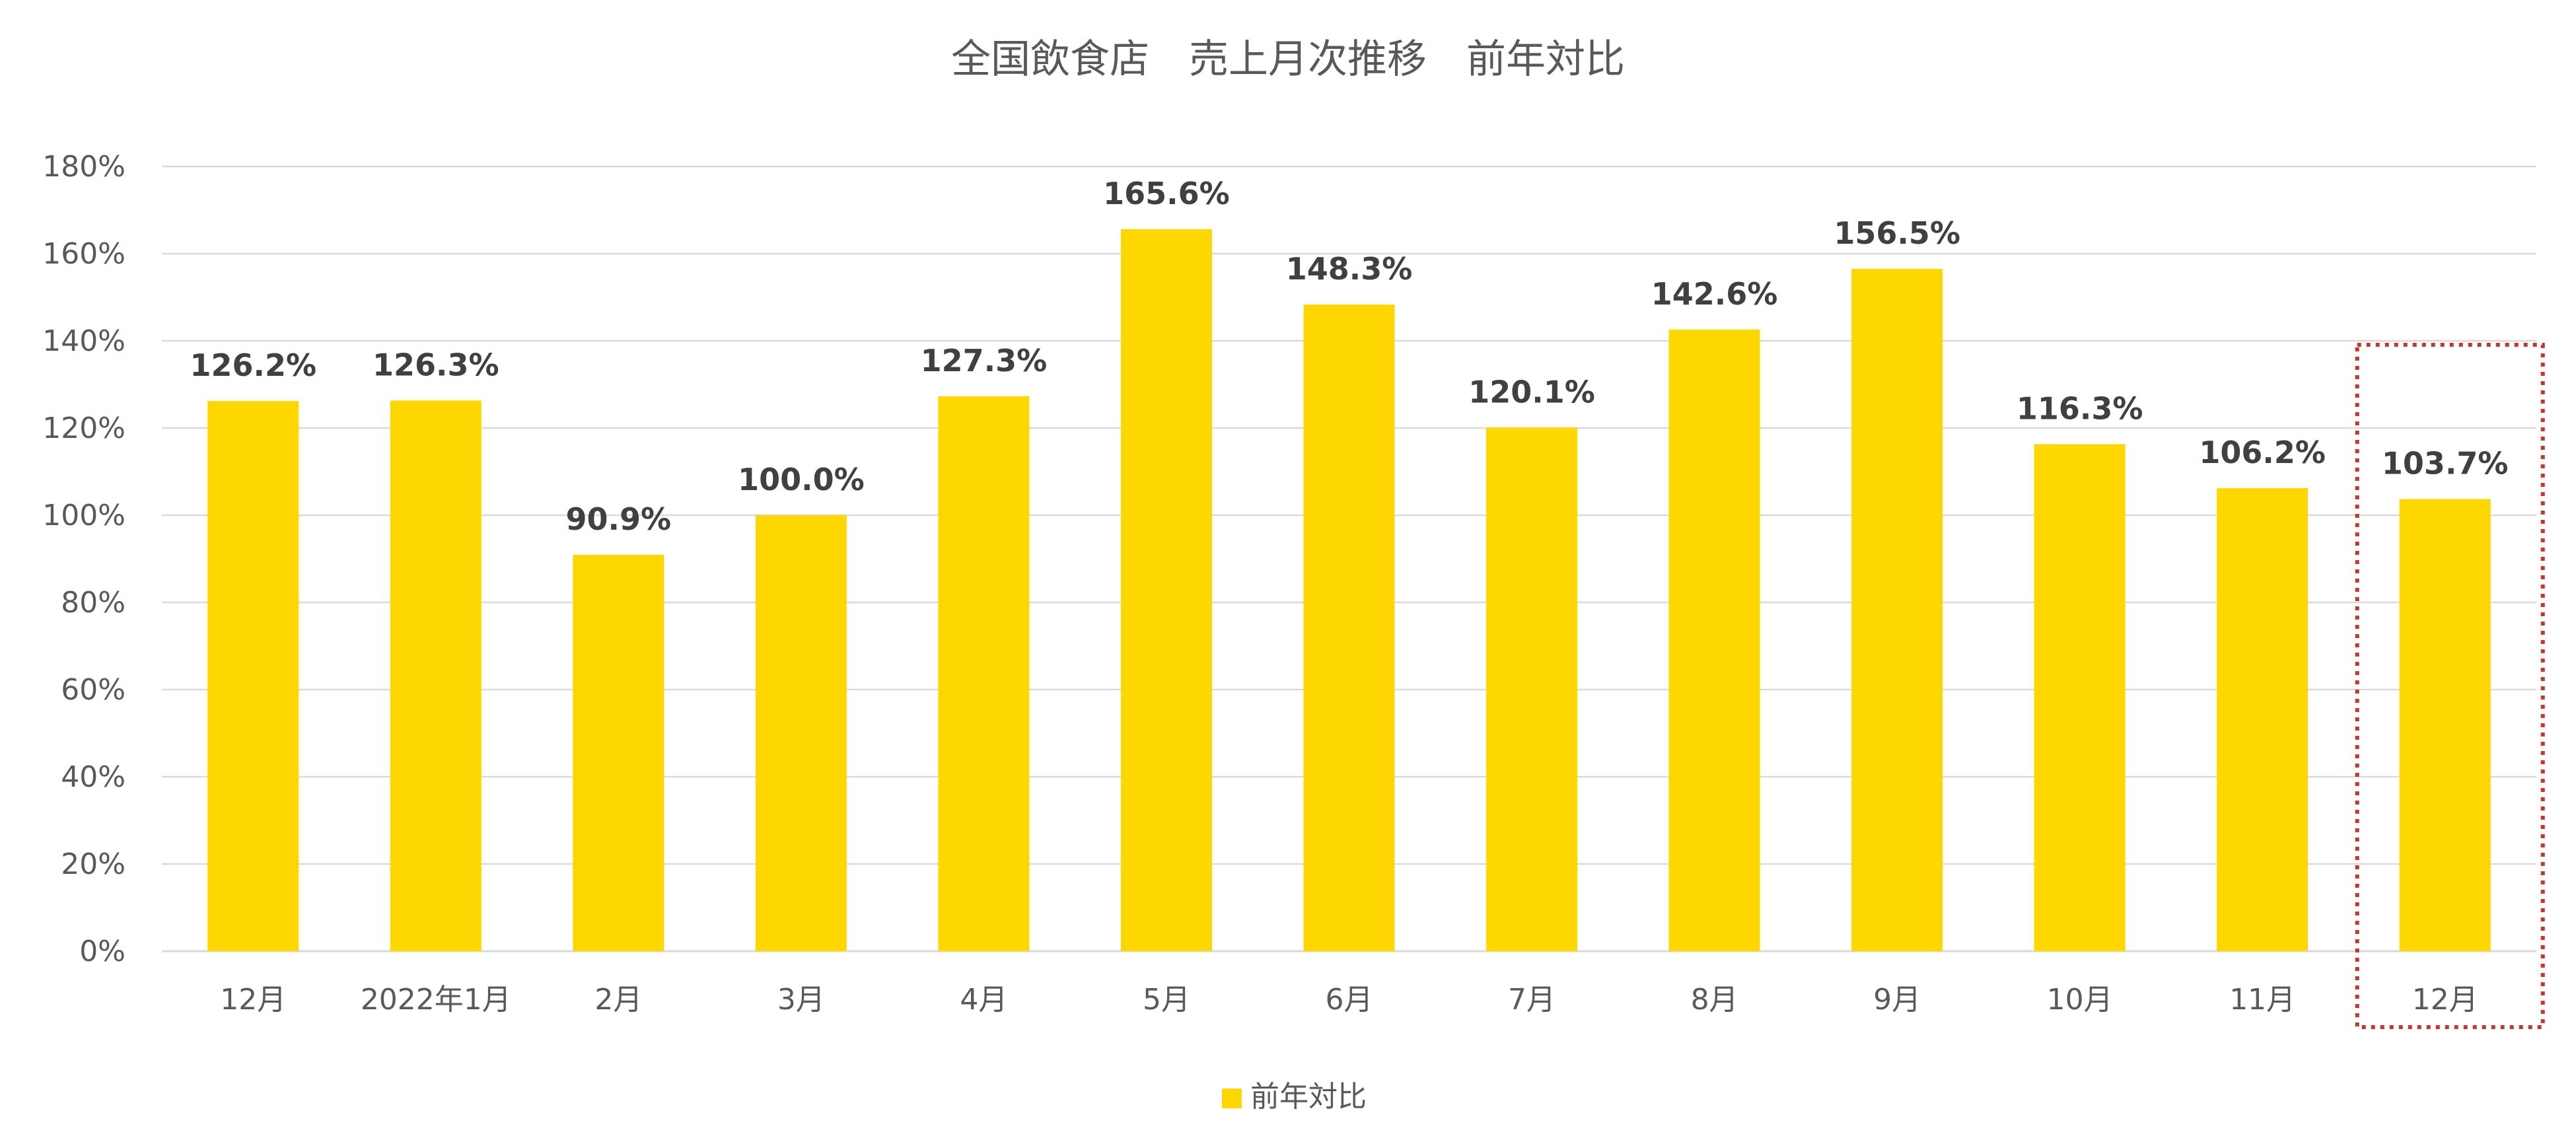 This screenshot has height=1148, width=2576. What do you see at coordinates (83, 515) in the screenshot?
I see `y-tick-label: 100%` at bounding box center [83, 515].